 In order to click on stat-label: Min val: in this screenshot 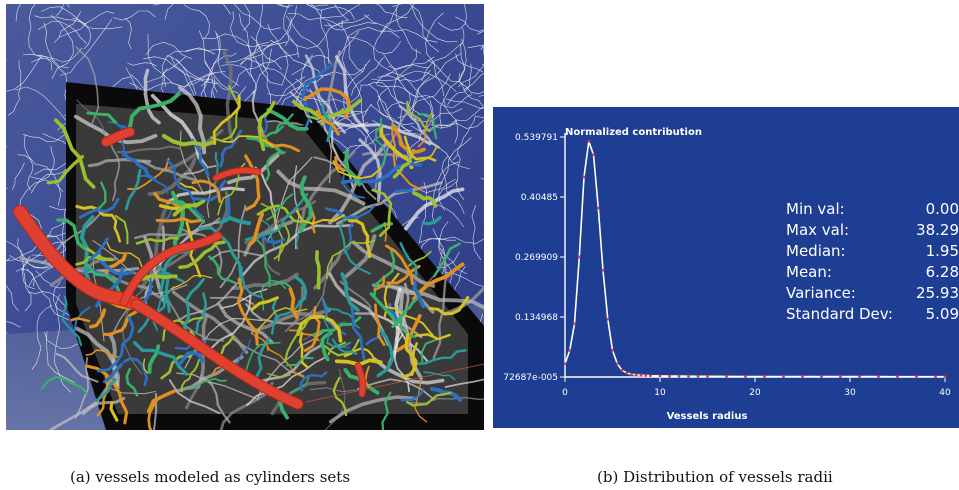, I will do `click(815, 209)`.